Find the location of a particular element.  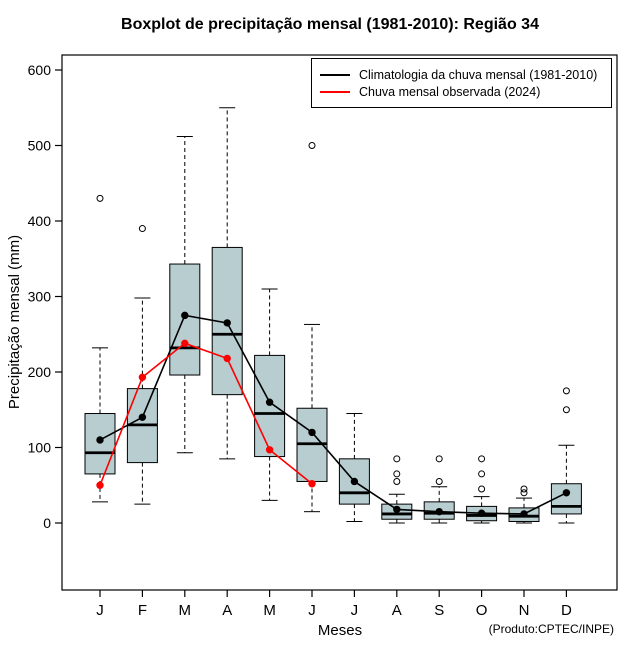

month-label: O is located at coordinates (482, 610).